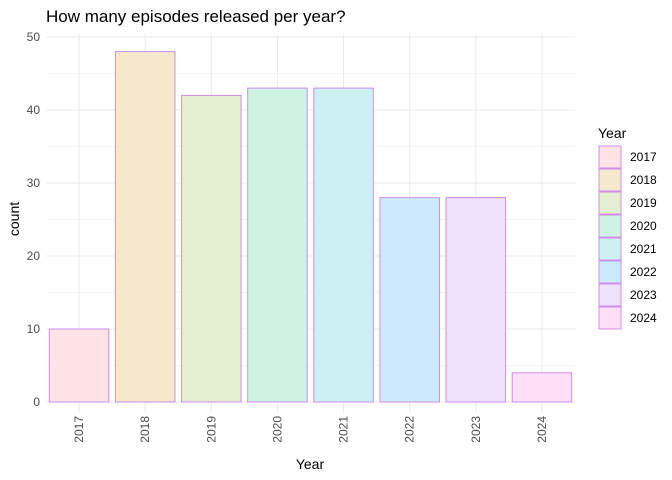 Image resolution: width=672 pixels, height=480 pixels. What do you see at coordinates (36, 402) in the screenshot?
I see `y-tick-label: 0` at bounding box center [36, 402].